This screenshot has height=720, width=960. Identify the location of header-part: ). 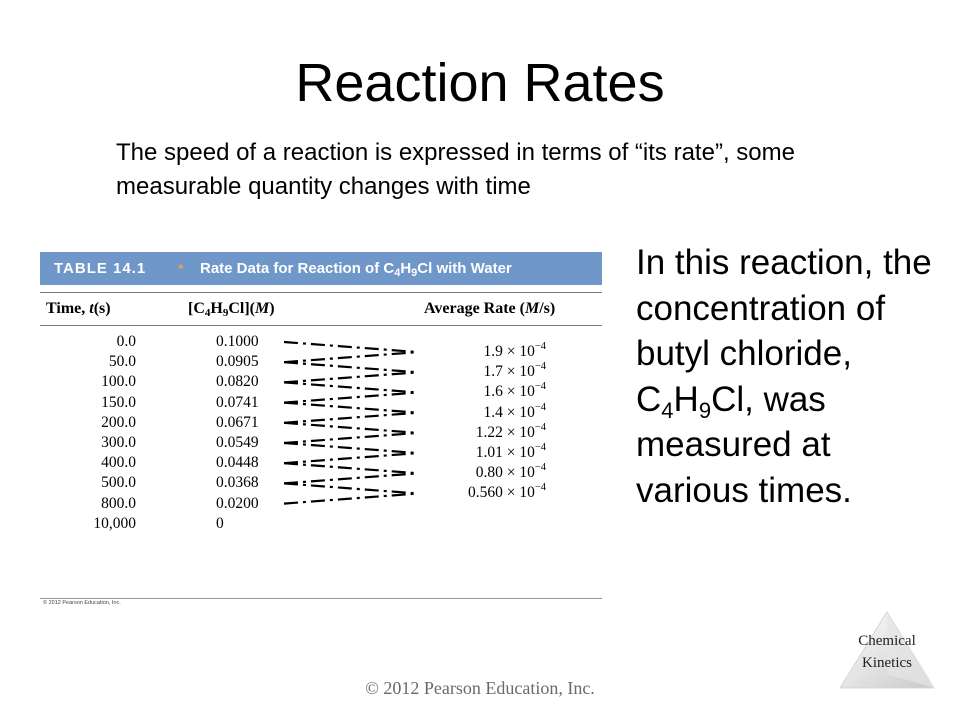
(272, 308).